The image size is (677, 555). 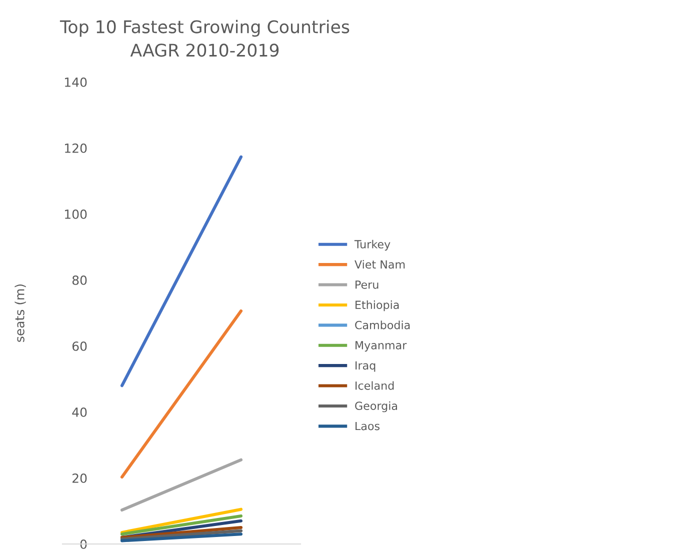 I want to click on legend-label: Turkey, so click(x=372, y=245).